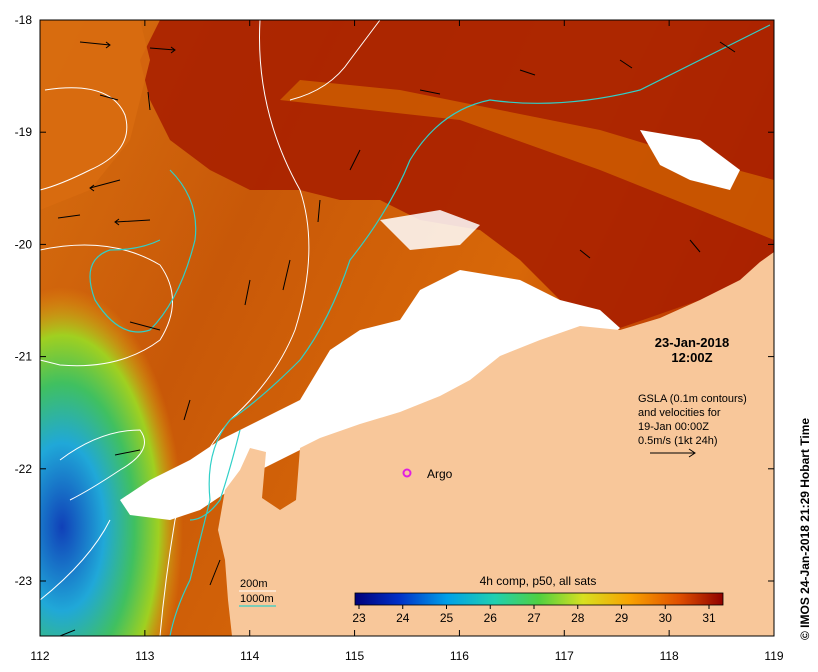 Image resolution: width=818 pixels, height=672 pixels. What do you see at coordinates (692, 399) in the screenshot?
I see `gsla-note-line: GSLA (0.1m contours)` at bounding box center [692, 399].